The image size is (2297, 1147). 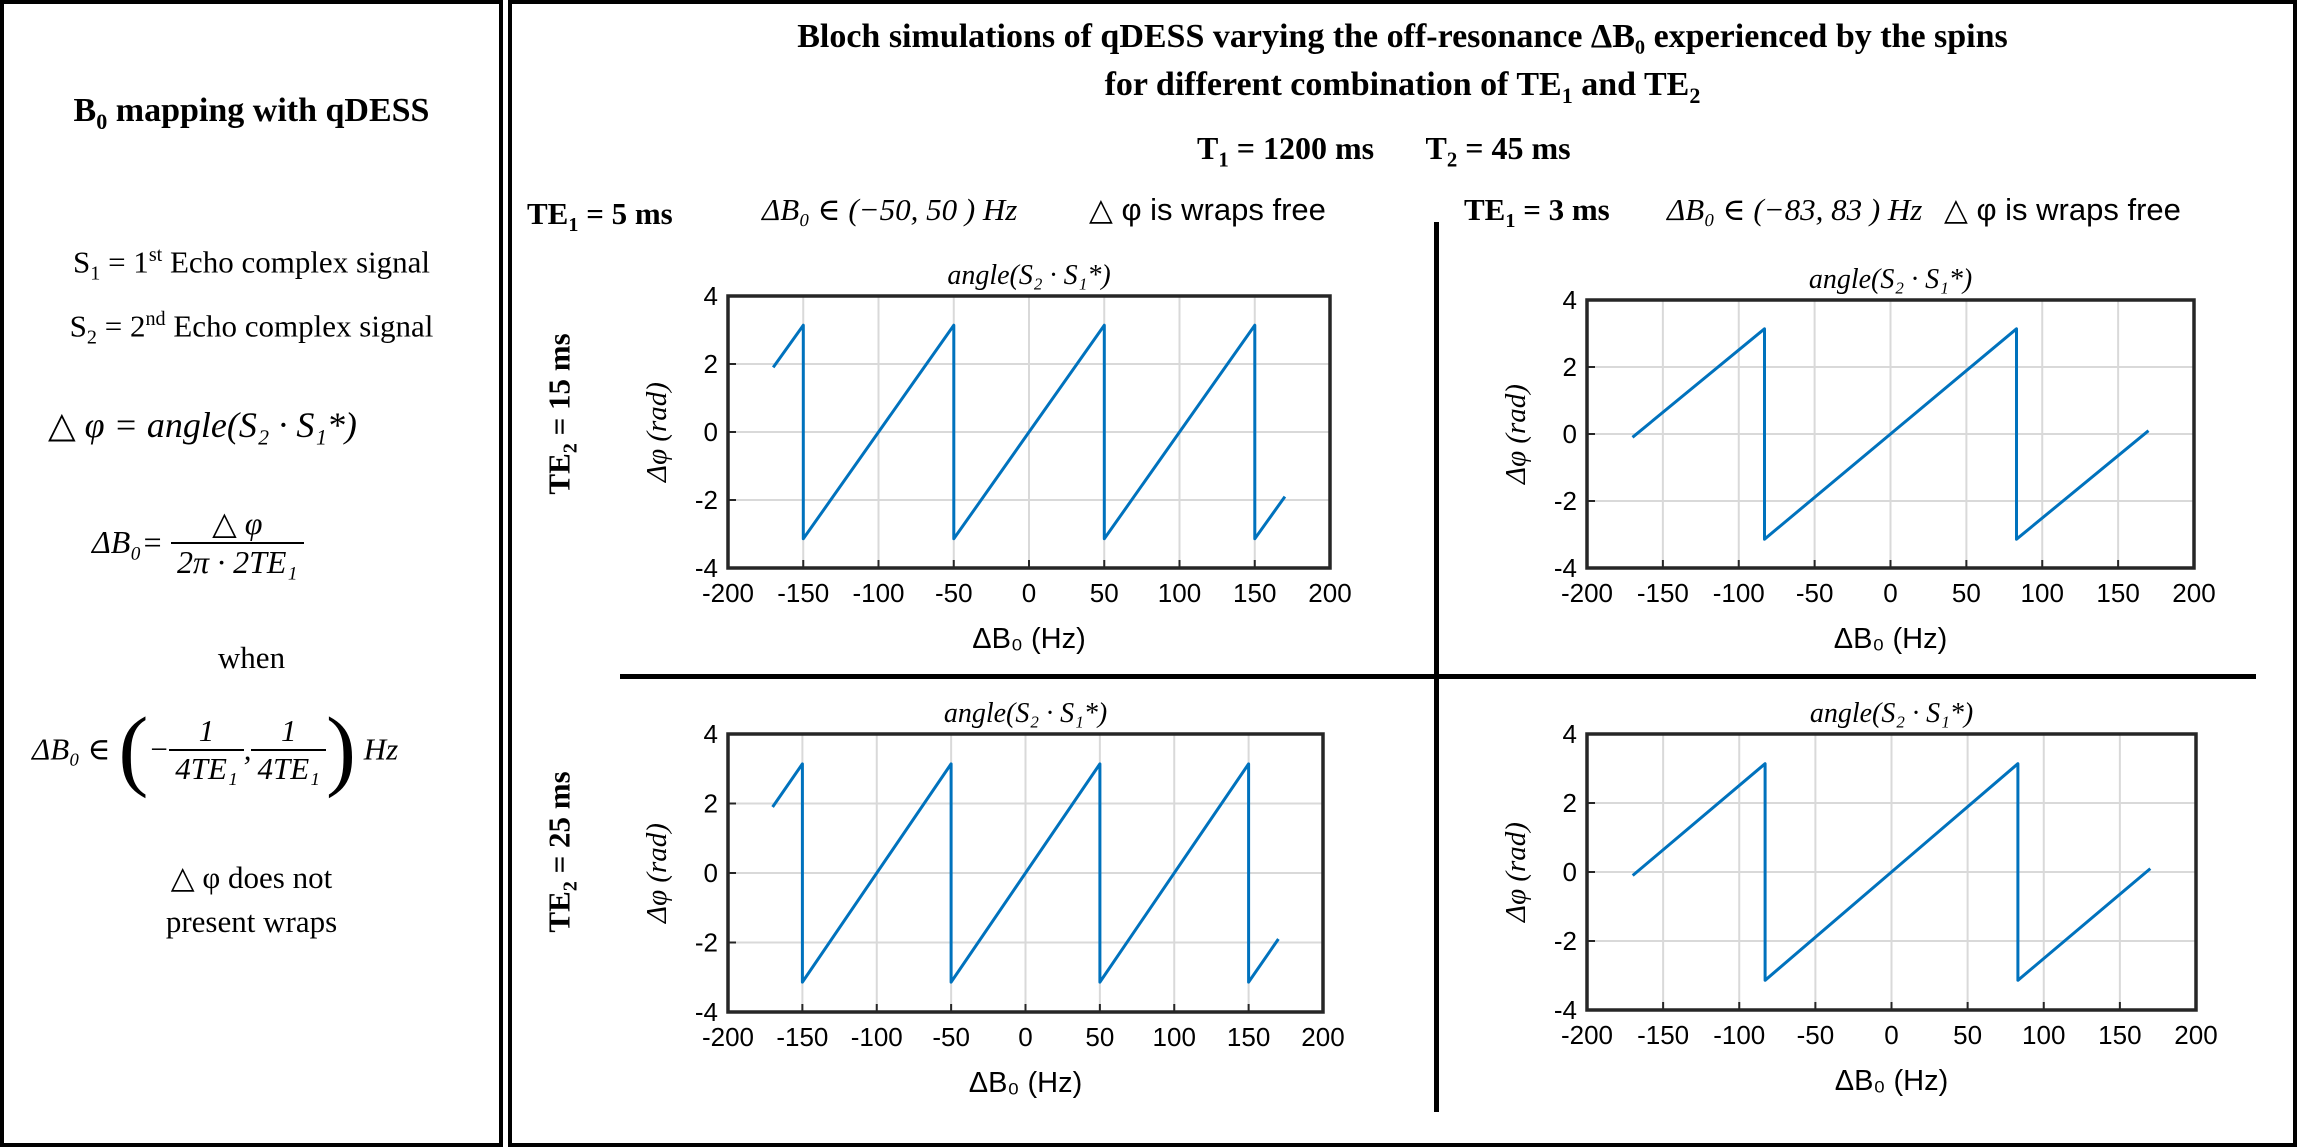 I want to click on col2-range: ΔB₀ ∈ (−83, 83 ) Hz, so click(x=1795, y=209).